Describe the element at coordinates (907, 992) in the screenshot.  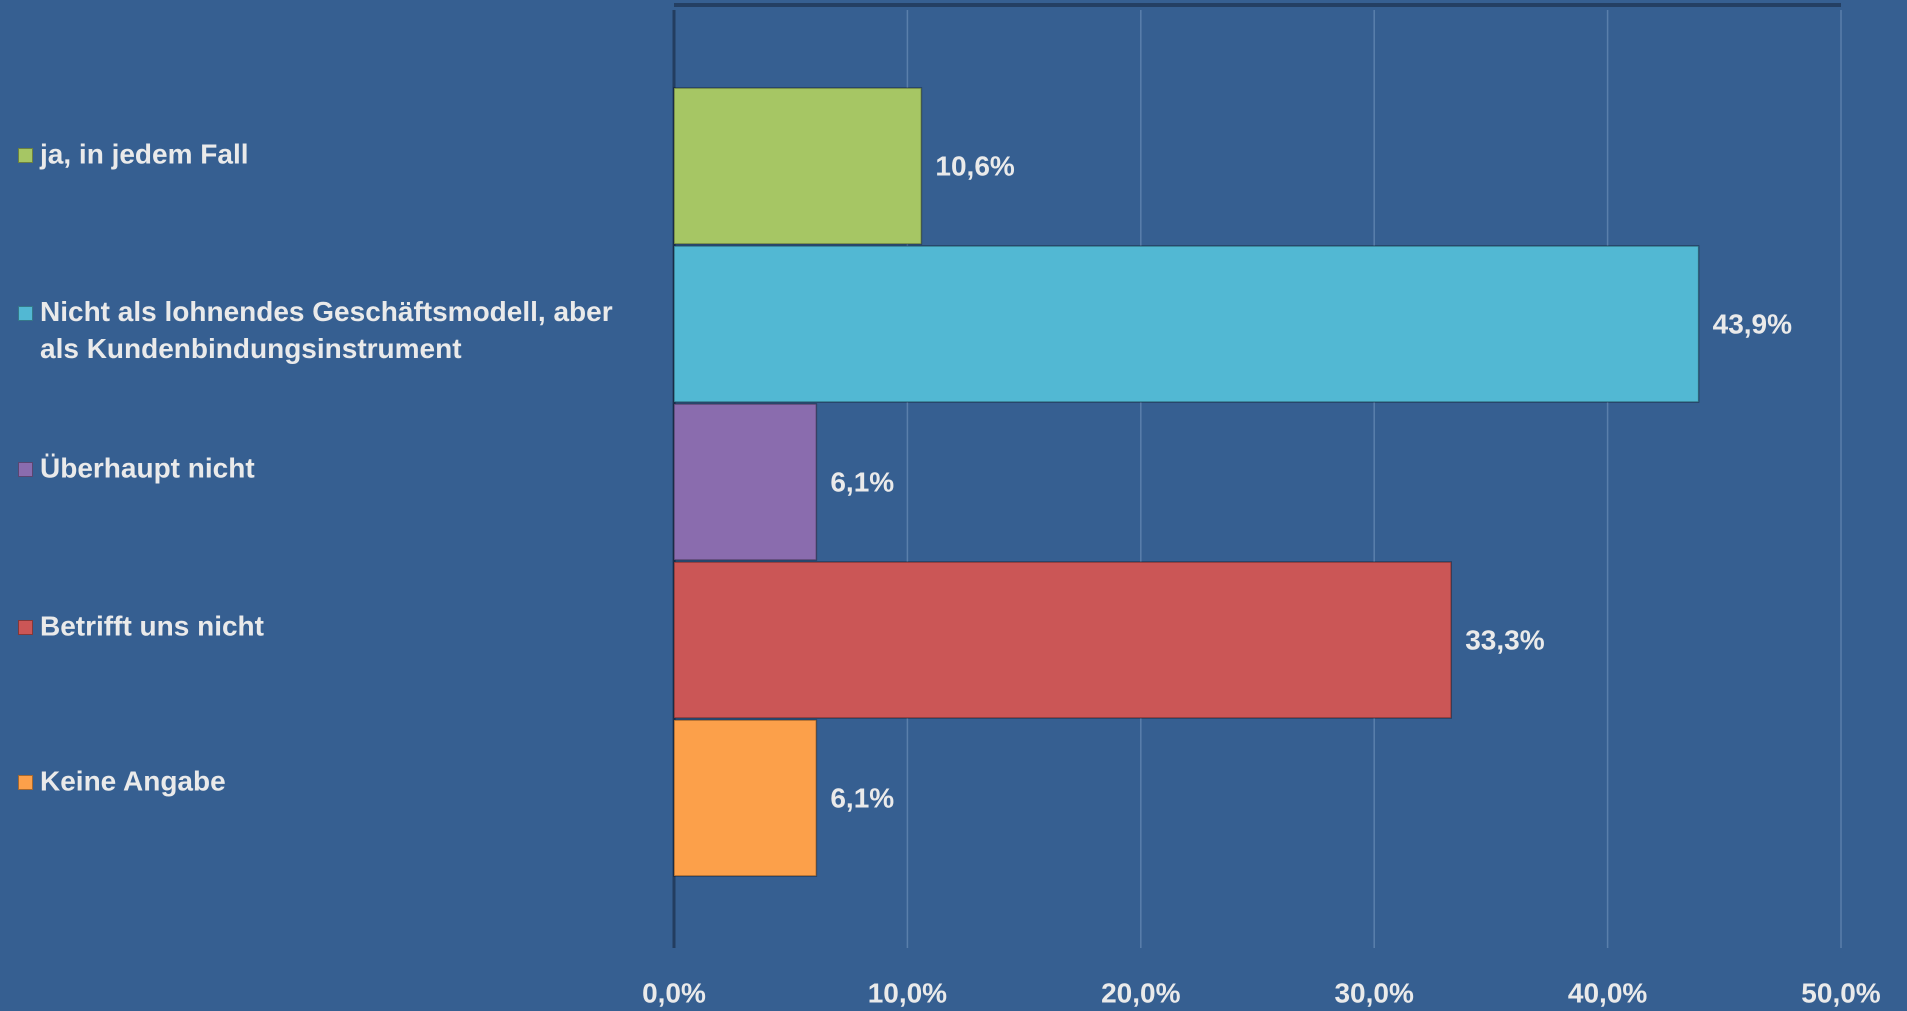
I see `x-tick-label: 10,0%` at that location.